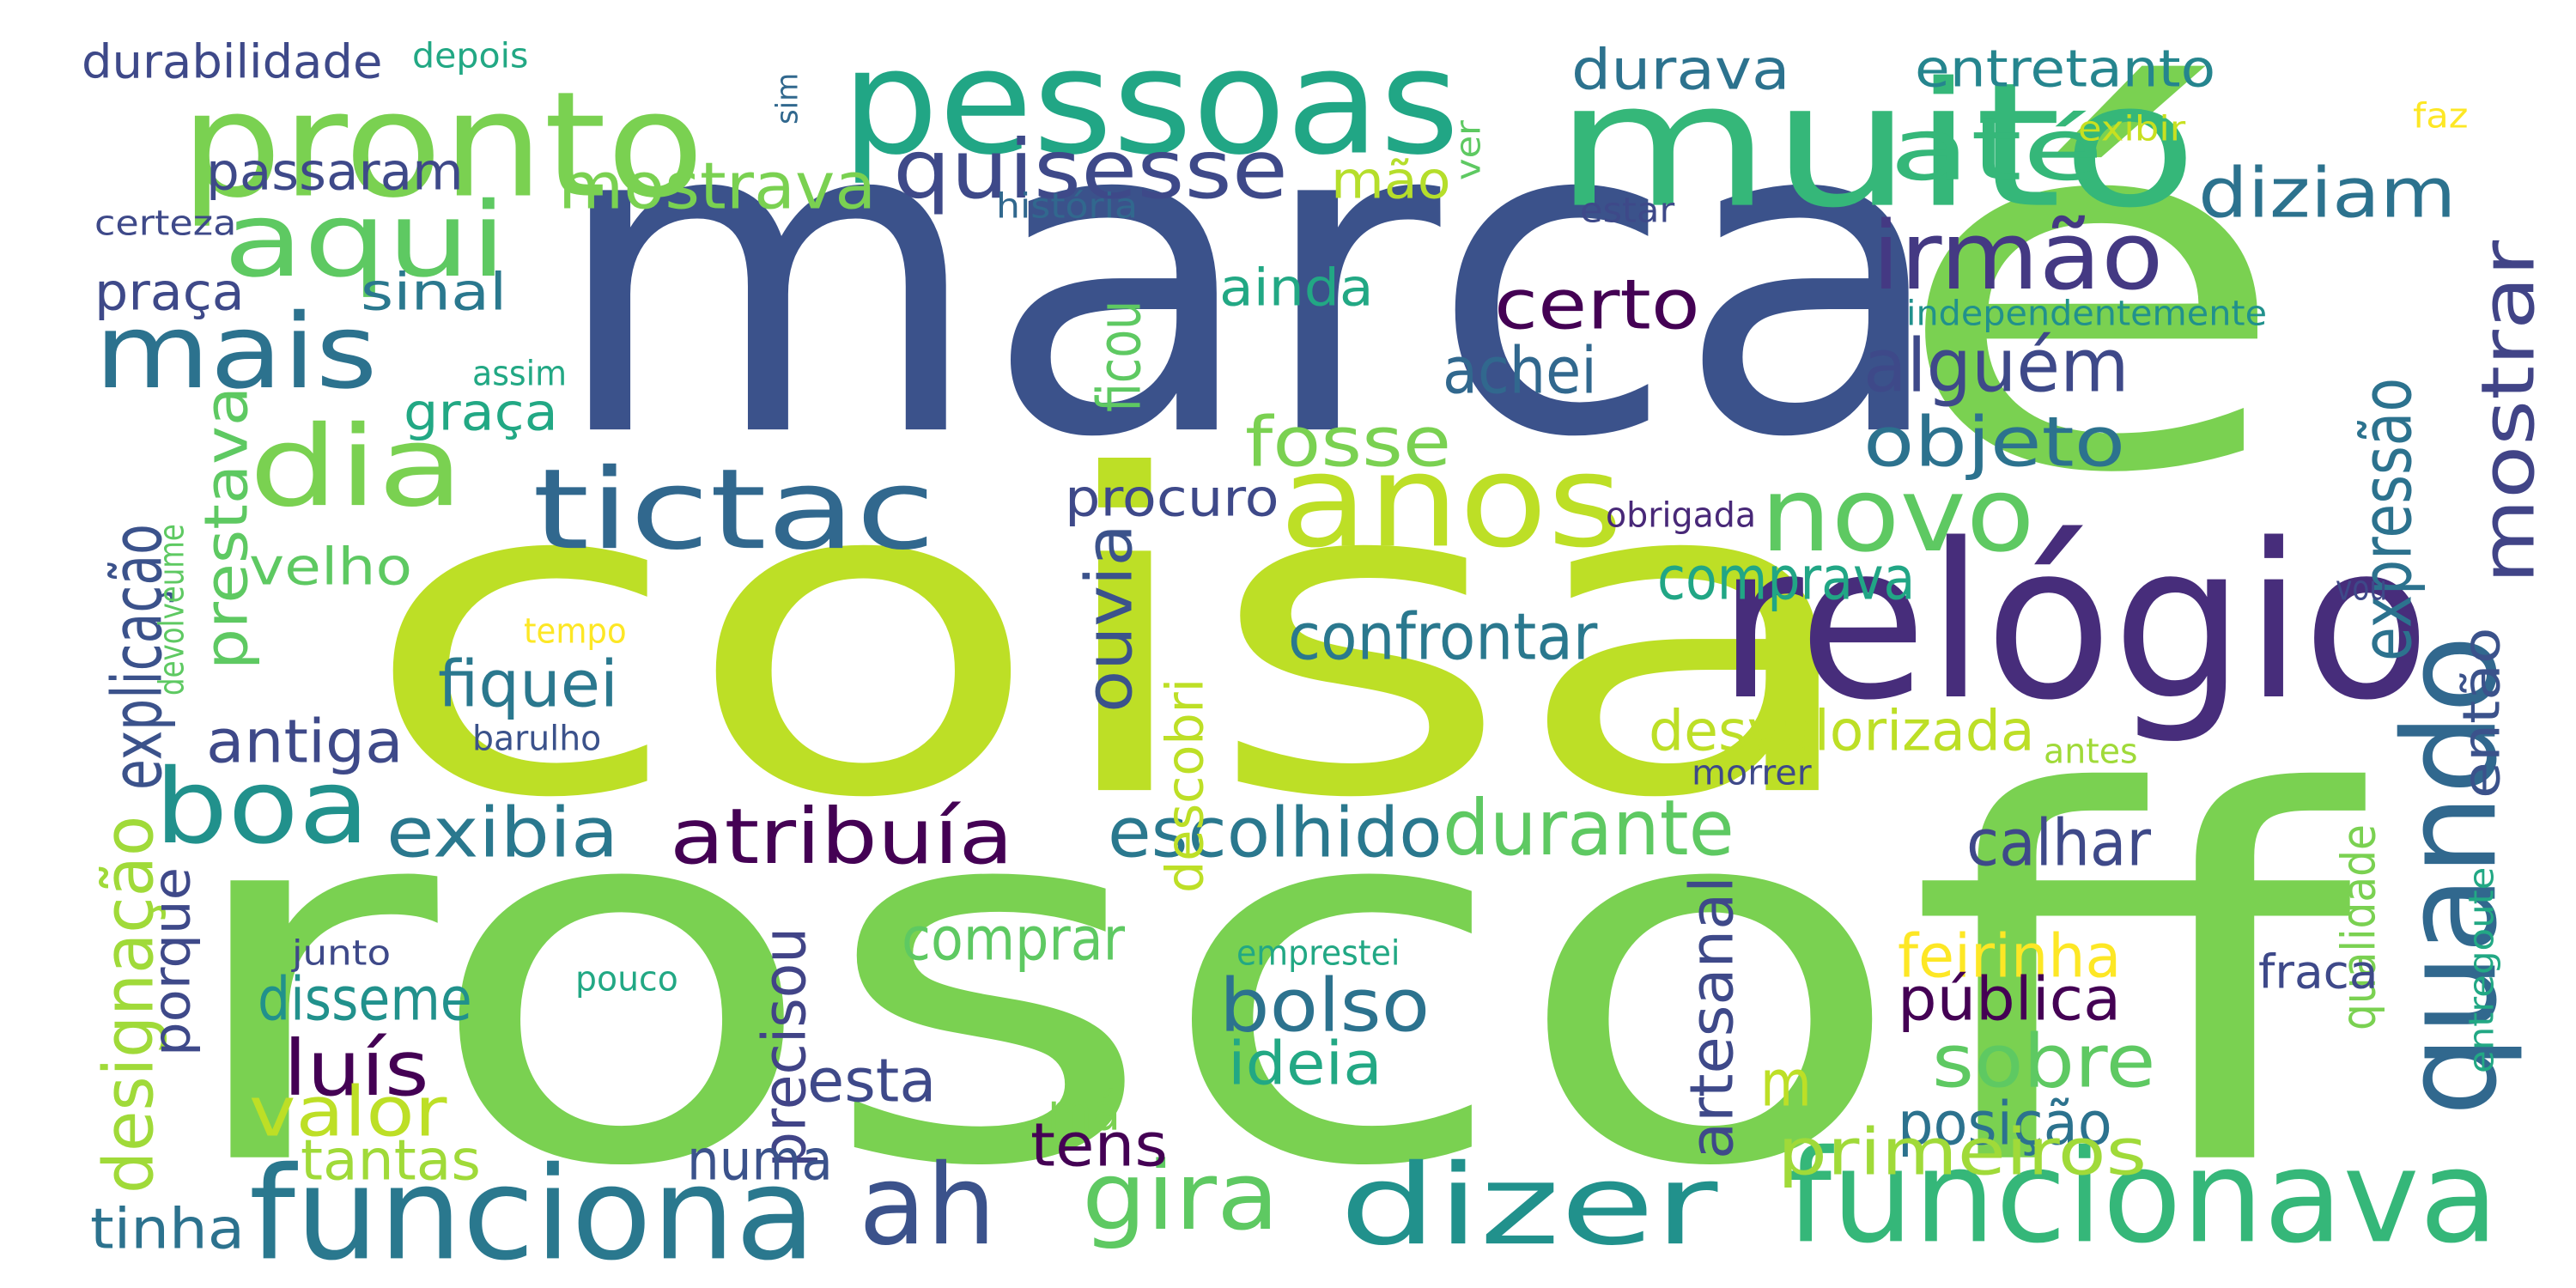 Image resolution: width=2576 pixels, height=1288 pixels. I want to click on word-expressao: expressão, so click(2387, 519).